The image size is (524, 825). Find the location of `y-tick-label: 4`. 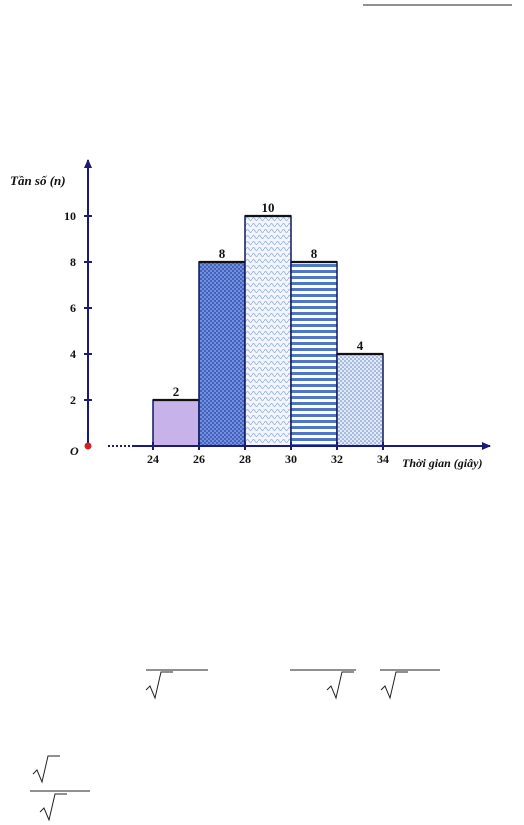

y-tick-label: 4 is located at coordinates (73, 354).